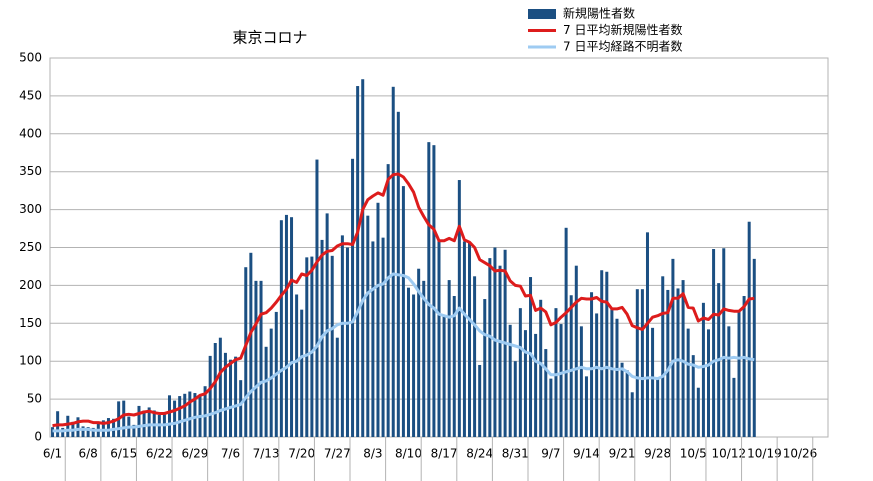 Image resolution: width=873 pixels, height=481 pixels. I want to click on x-tick-label: 8/3, so click(372, 454).